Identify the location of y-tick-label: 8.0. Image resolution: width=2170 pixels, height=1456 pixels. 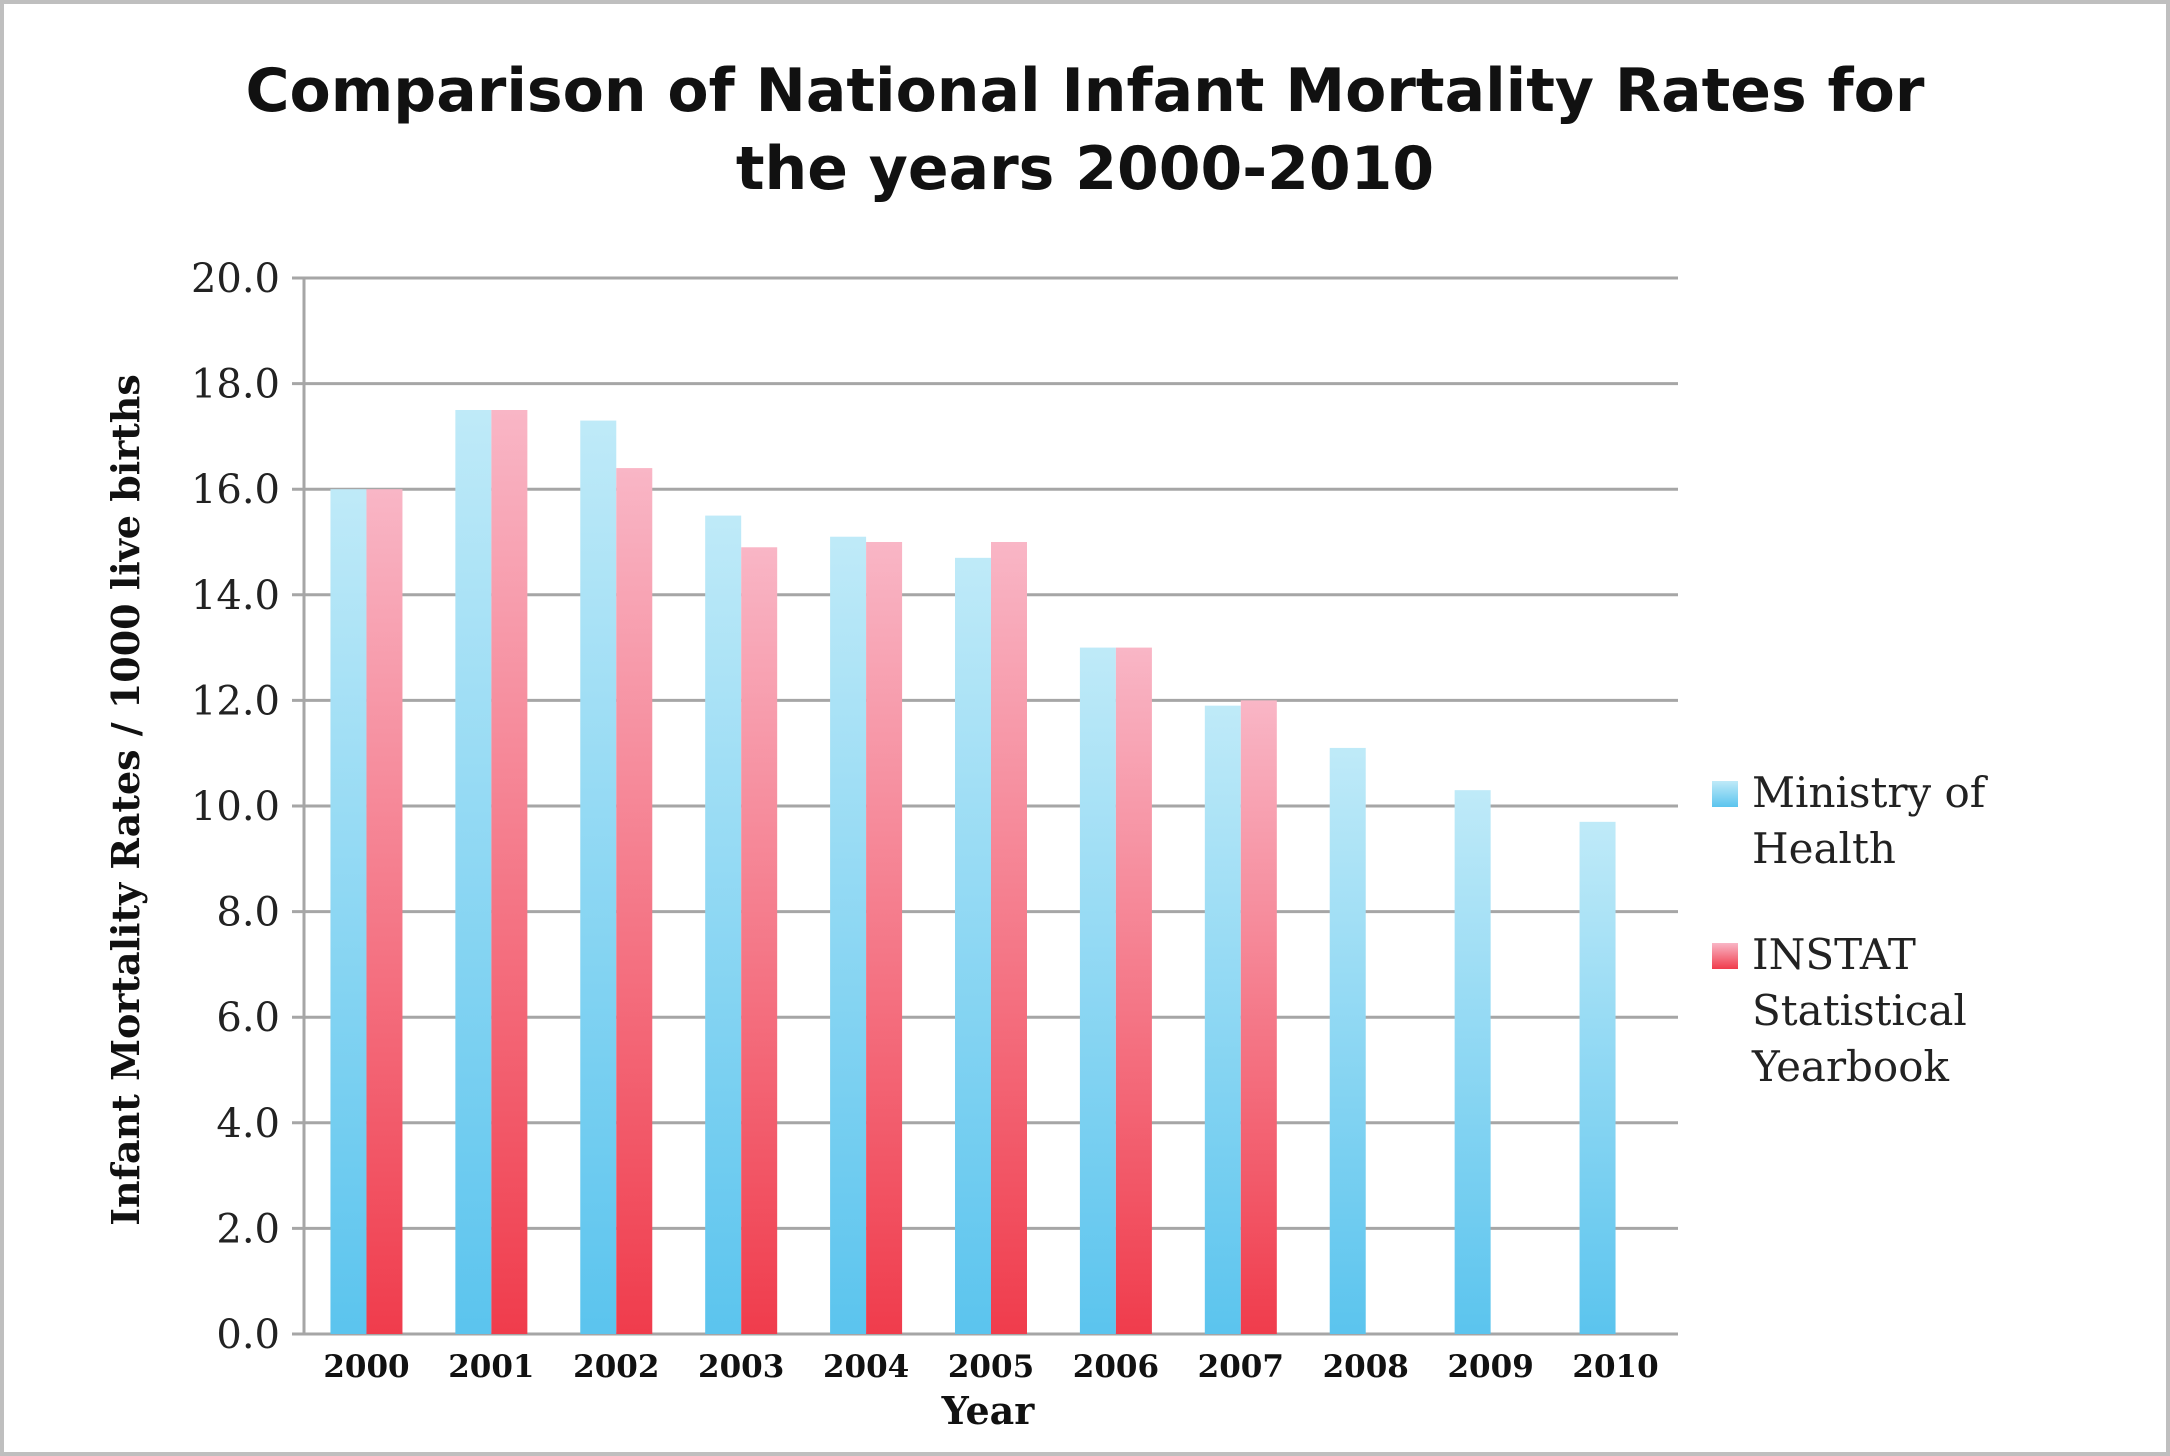
(248, 913).